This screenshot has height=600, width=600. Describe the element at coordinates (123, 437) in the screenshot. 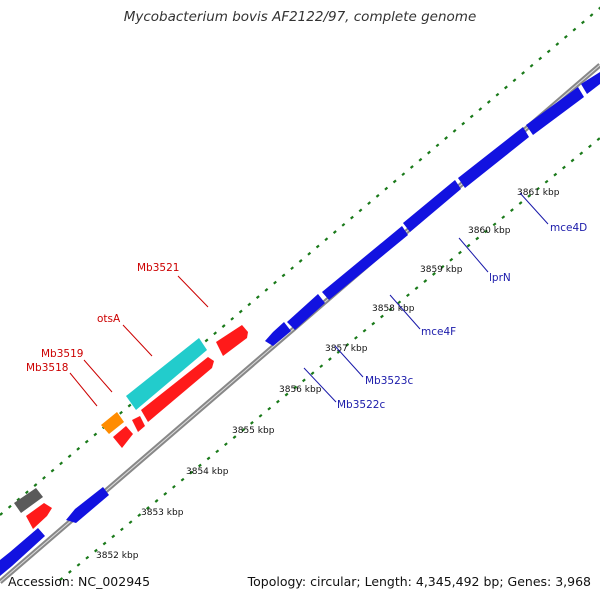

I see `gene-Mb3519` at that location.